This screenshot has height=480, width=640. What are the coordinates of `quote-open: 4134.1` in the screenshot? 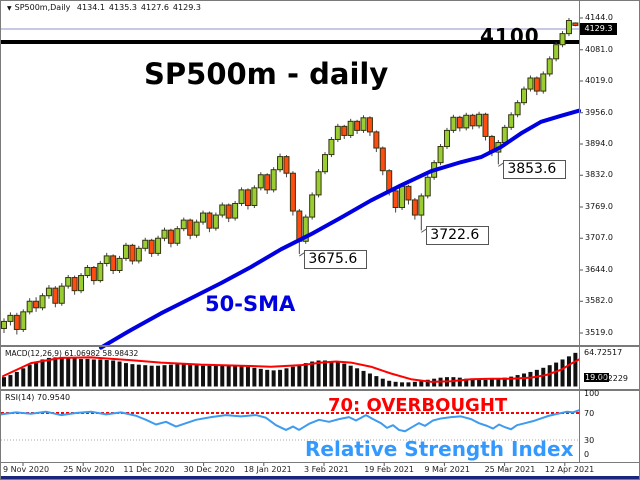 It's located at (90, 7).